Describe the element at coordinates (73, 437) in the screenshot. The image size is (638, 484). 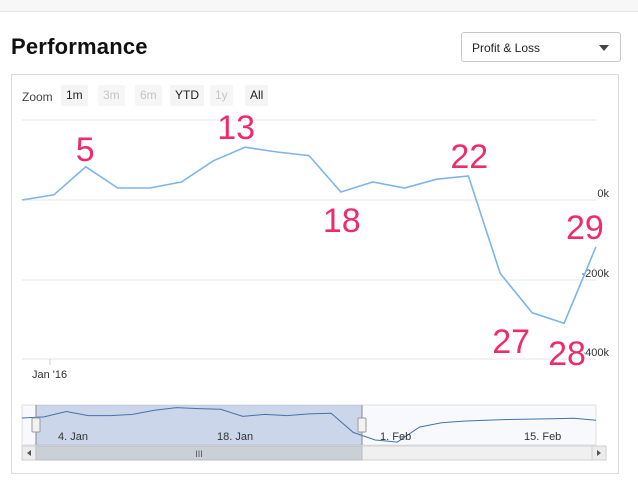
I see `navigator-label: 4. Jan` at that location.